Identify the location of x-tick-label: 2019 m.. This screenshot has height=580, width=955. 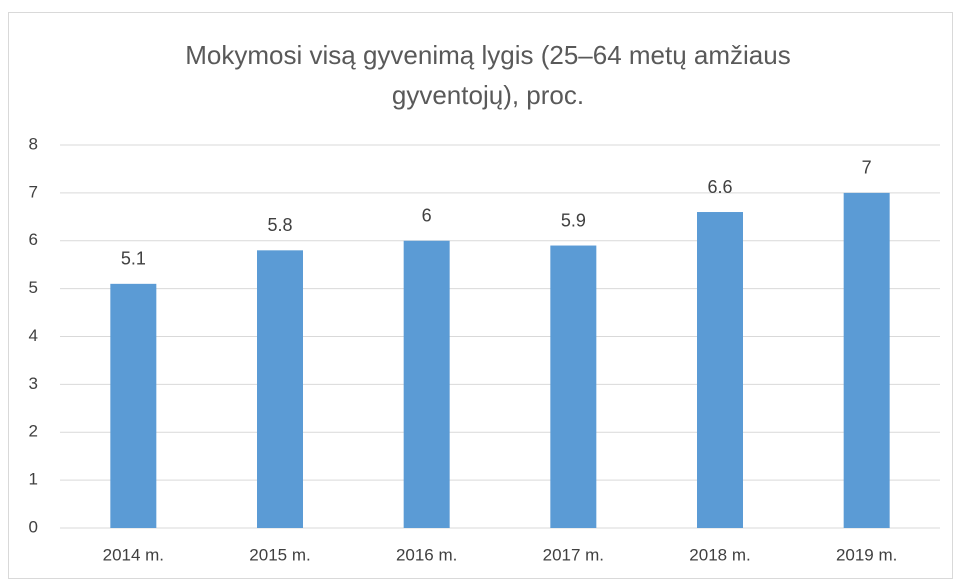
(866, 554).